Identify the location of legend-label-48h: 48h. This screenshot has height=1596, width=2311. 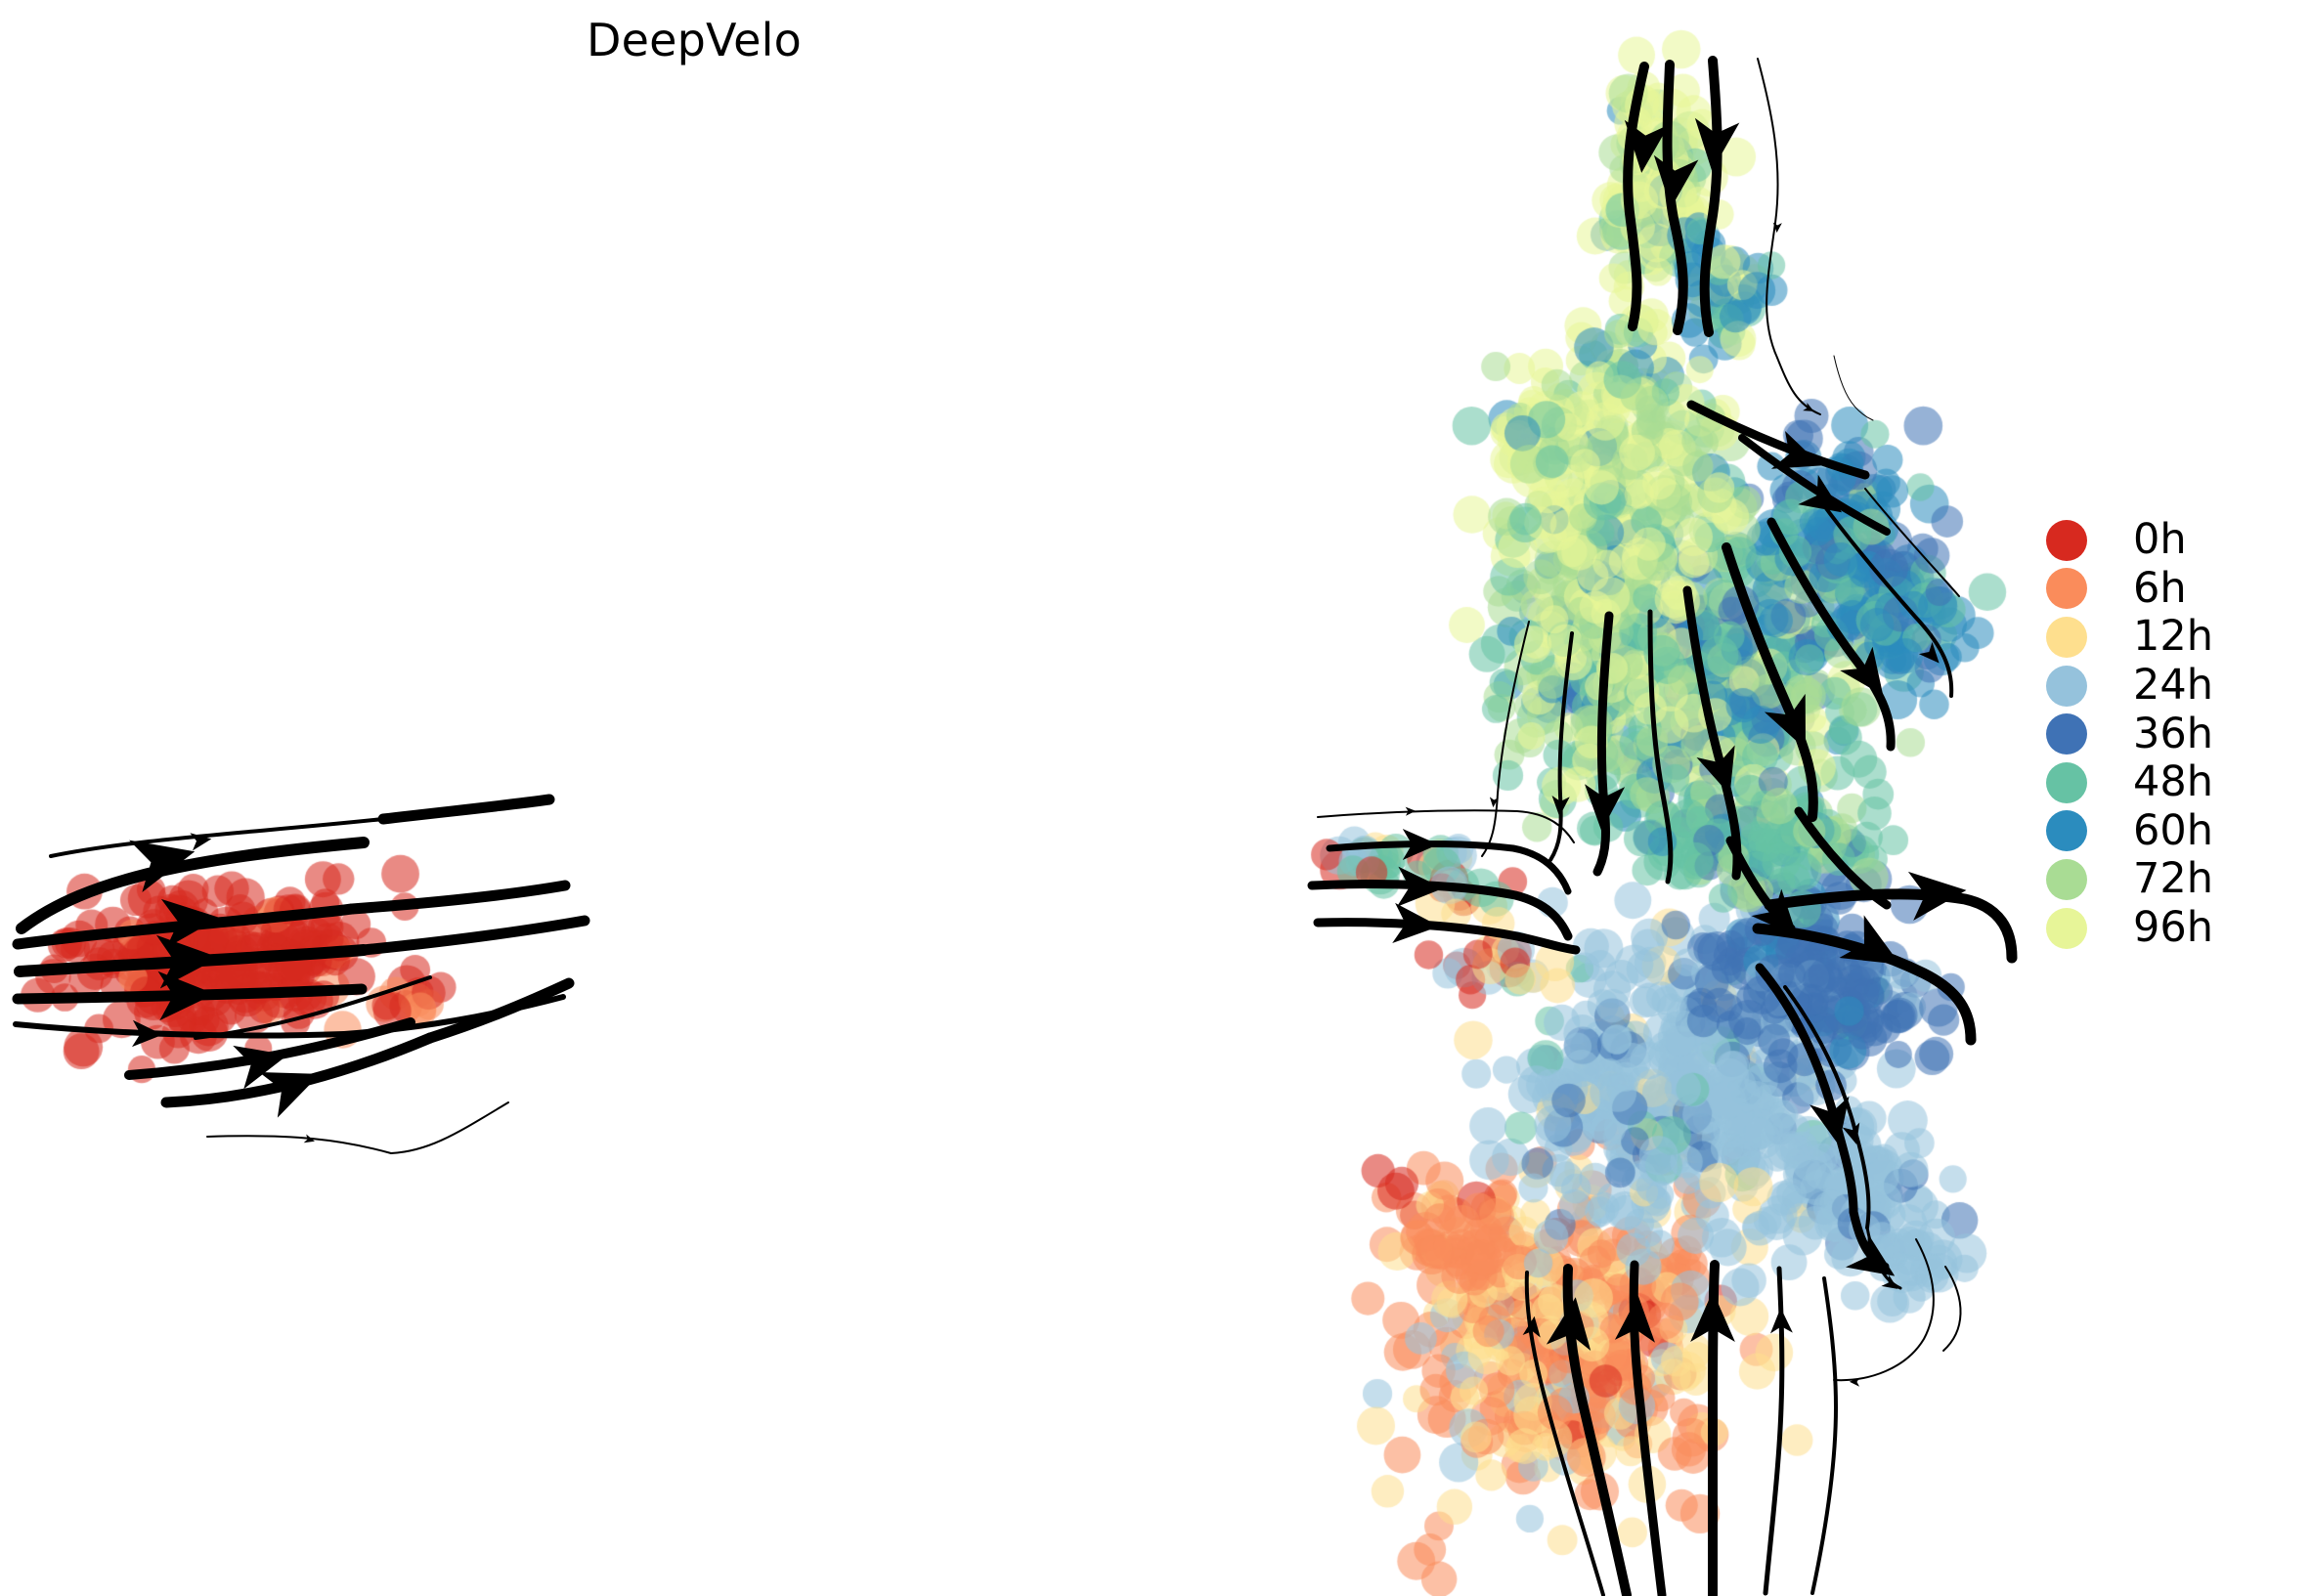
(2173, 782).